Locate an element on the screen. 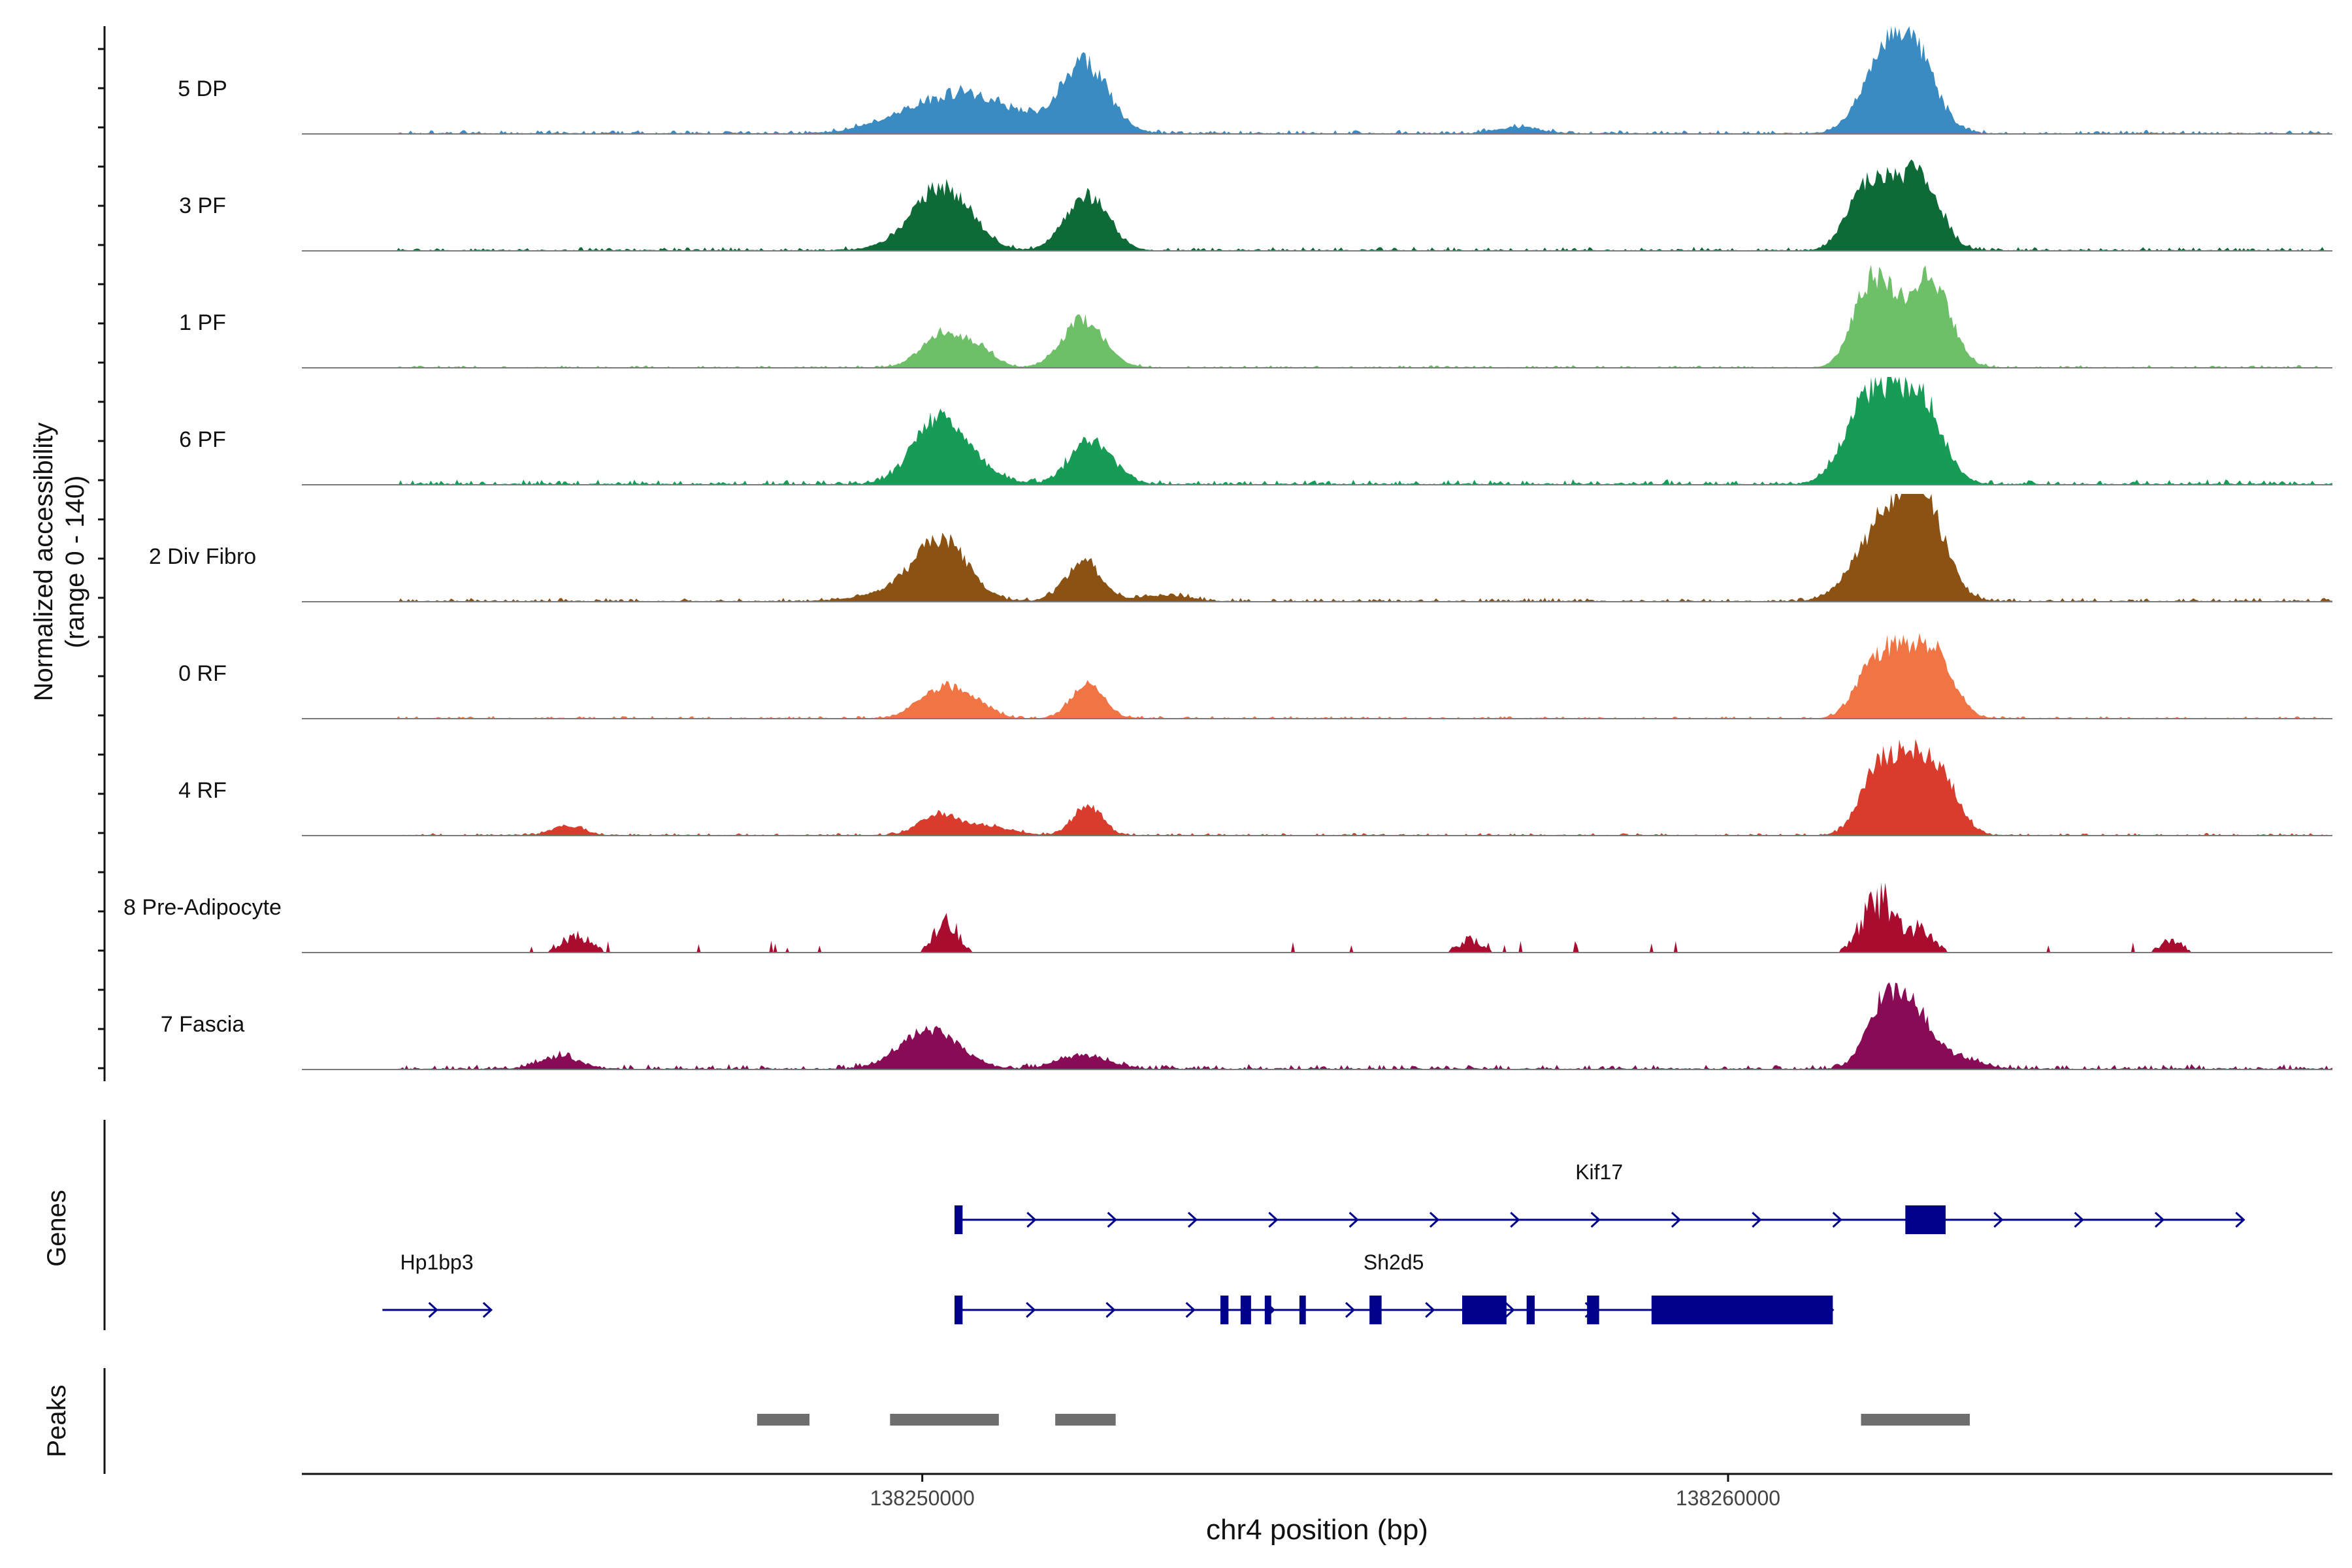 The width and height of the screenshot is (2352, 1568). y-axis-subtitle: (range 0 - 140) is located at coordinates (75, 562).